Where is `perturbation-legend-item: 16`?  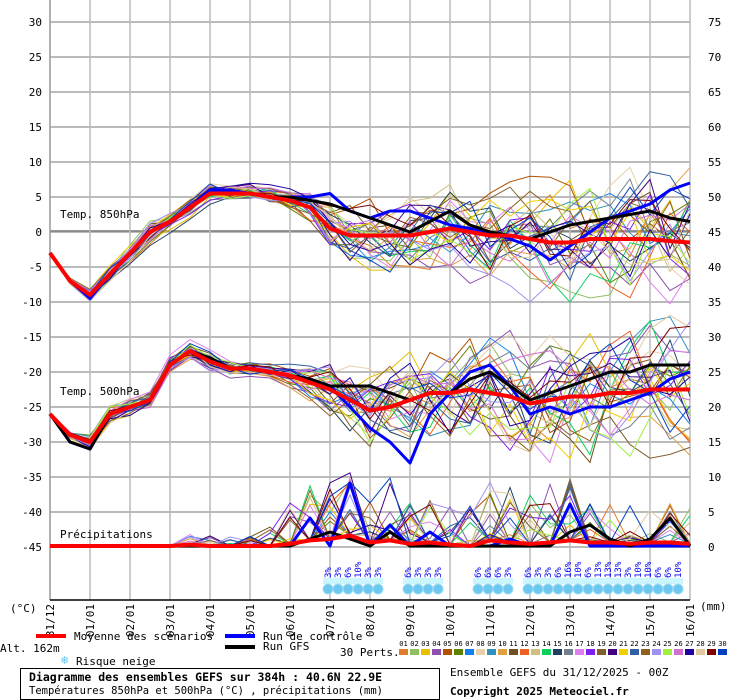 perturbation-legend-item: 16 is located at coordinates (568, 647).